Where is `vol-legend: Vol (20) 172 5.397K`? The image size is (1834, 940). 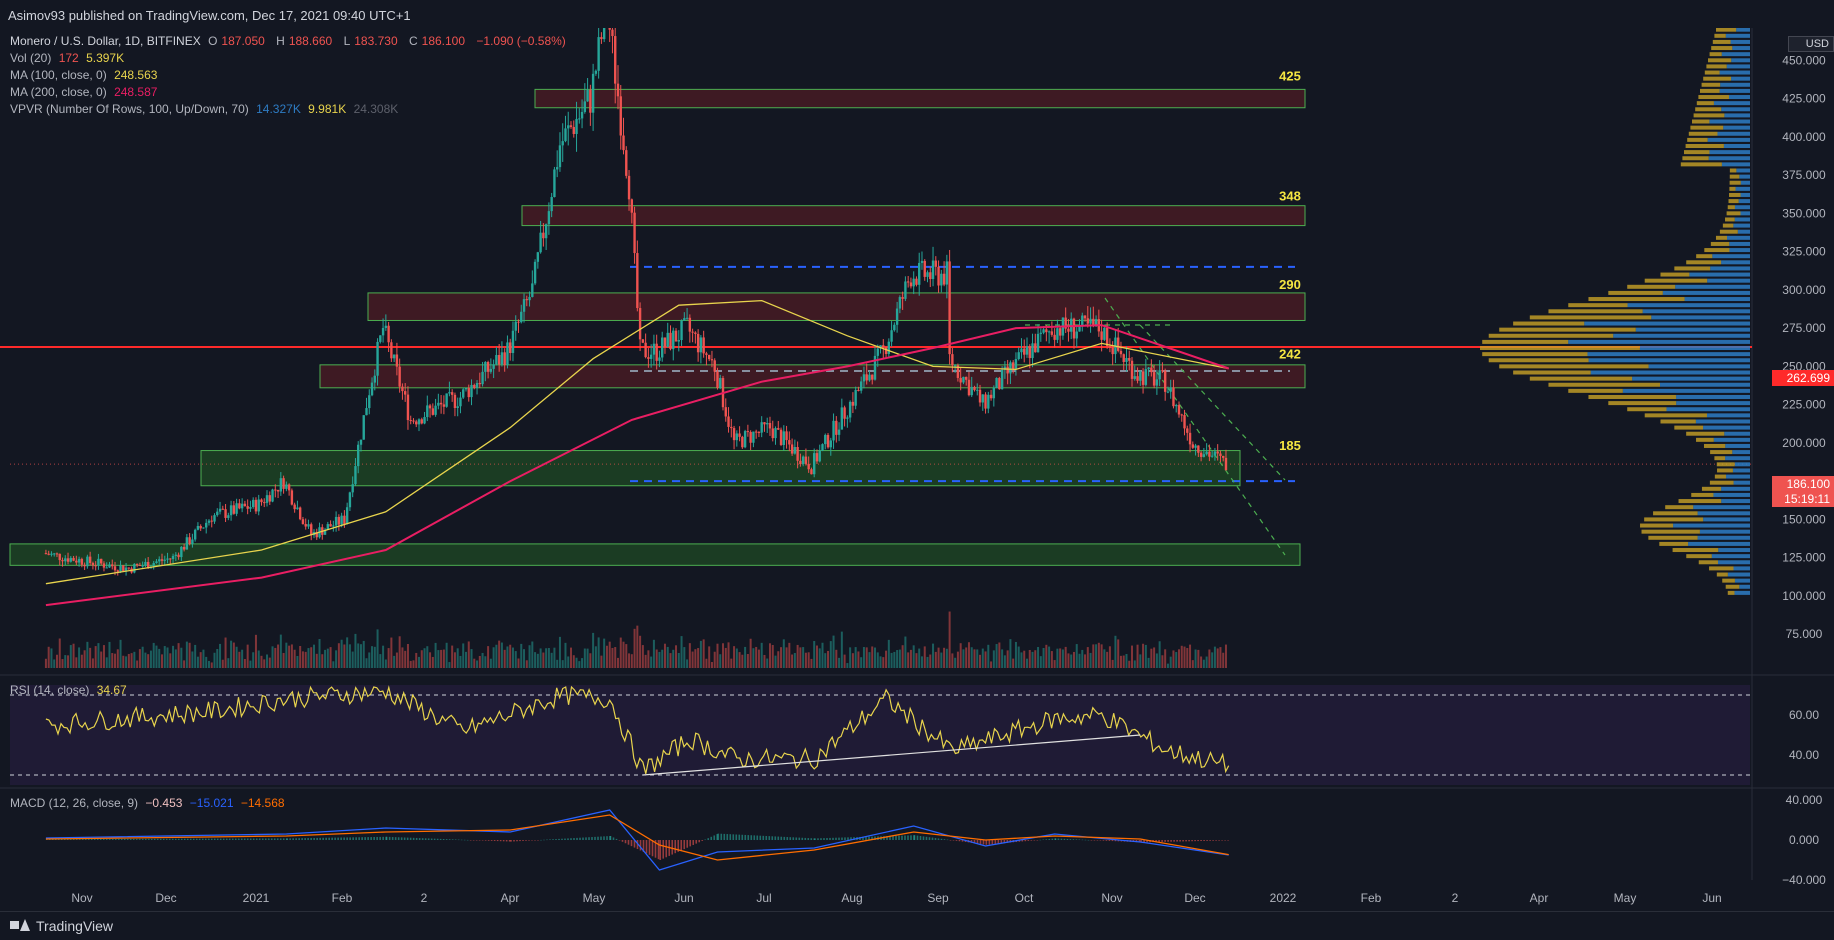 vol-legend: Vol (20) 172 5.397K is located at coordinates (69, 58).